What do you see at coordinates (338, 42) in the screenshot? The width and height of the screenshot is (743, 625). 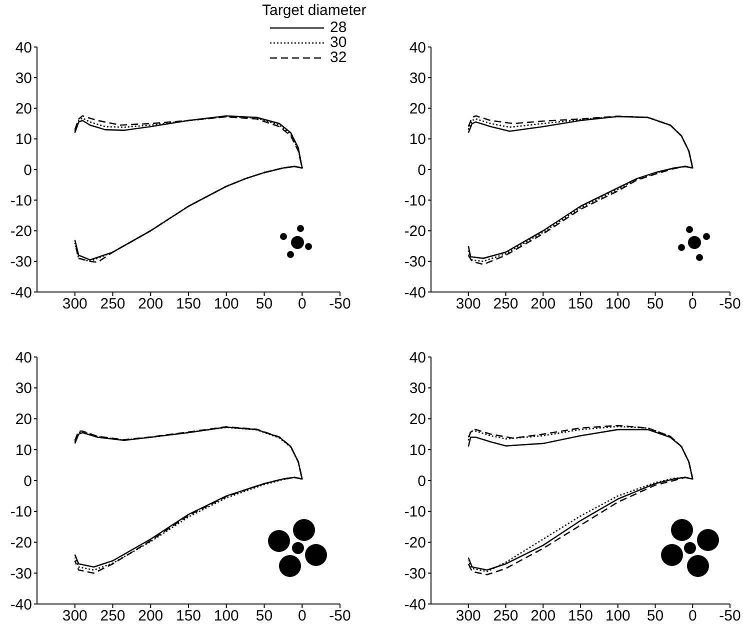 I see `legend-label: 30` at bounding box center [338, 42].